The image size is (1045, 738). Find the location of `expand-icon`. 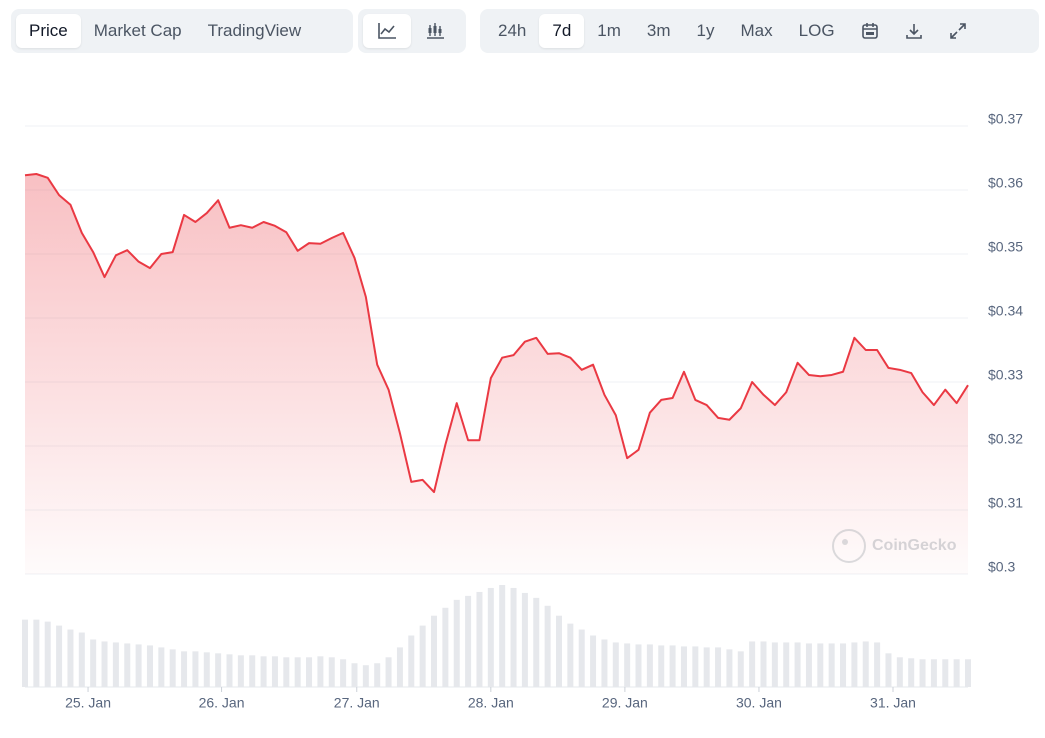

expand-icon is located at coordinates (958, 31).